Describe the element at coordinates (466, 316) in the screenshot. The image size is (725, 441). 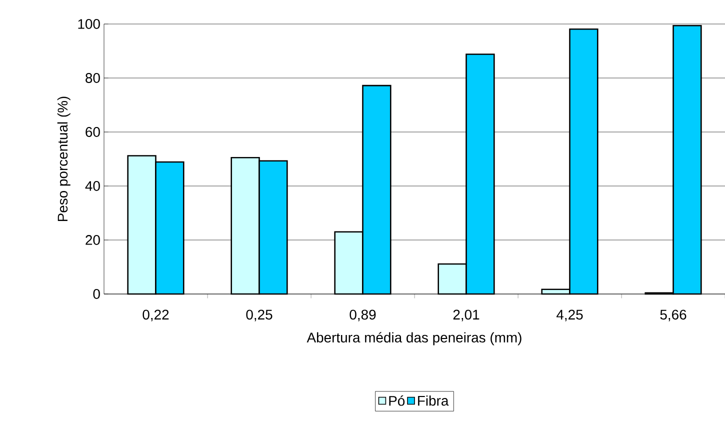
I see `x-tick-label: 2,01` at that location.